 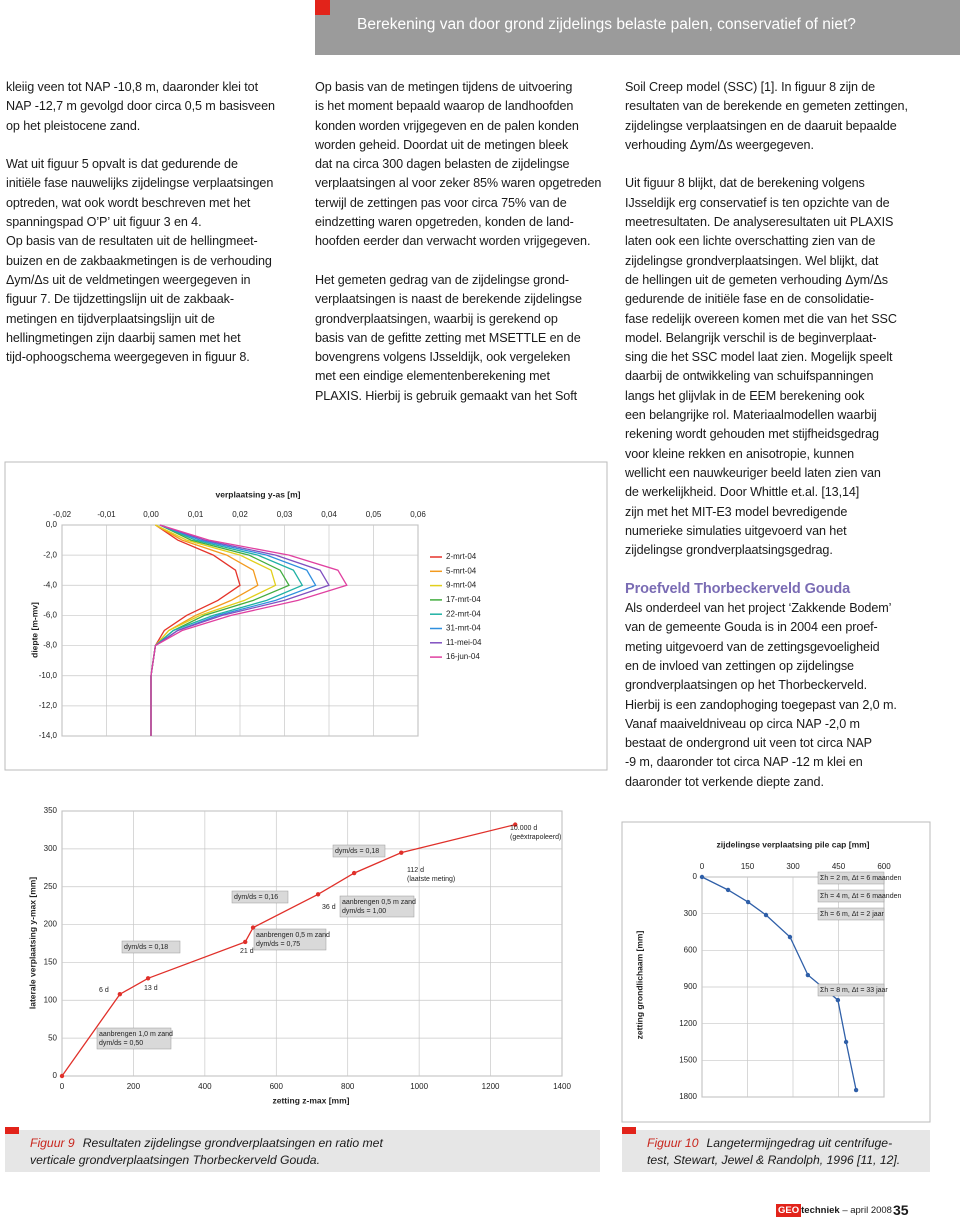 What do you see at coordinates (695, 876) in the screenshot?
I see `y-tick-label: 0` at bounding box center [695, 876].